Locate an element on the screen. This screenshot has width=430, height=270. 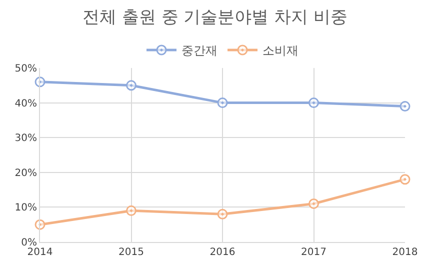
legend-label: 소비재 is located at coordinates (280, 51).